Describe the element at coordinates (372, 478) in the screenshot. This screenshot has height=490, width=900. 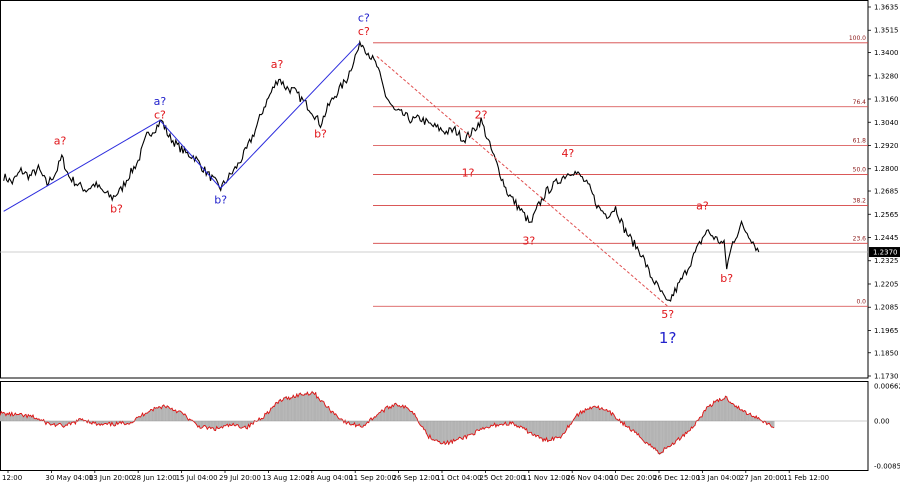
I see `time-tick-8: 11 Sep 20:00` at that location.